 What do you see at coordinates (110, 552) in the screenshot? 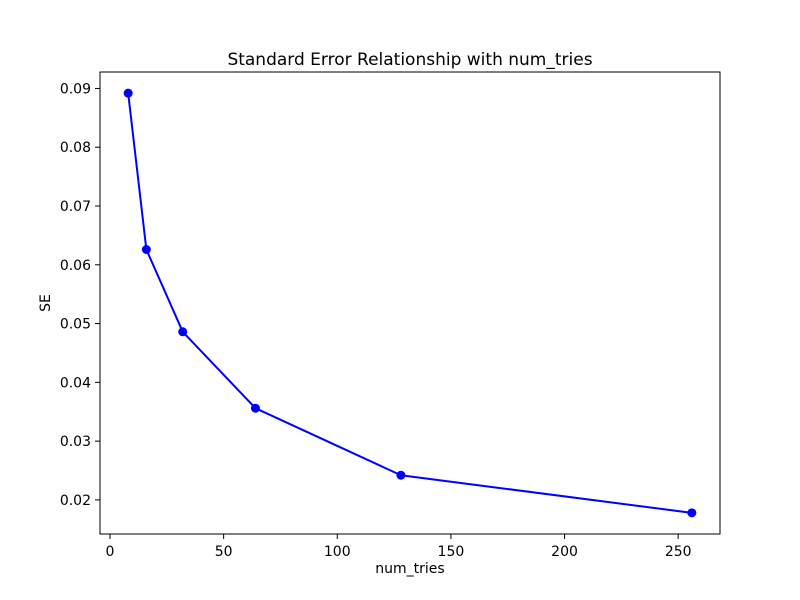
I see `x-tick-label: 0` at bounding box center [110, 552].